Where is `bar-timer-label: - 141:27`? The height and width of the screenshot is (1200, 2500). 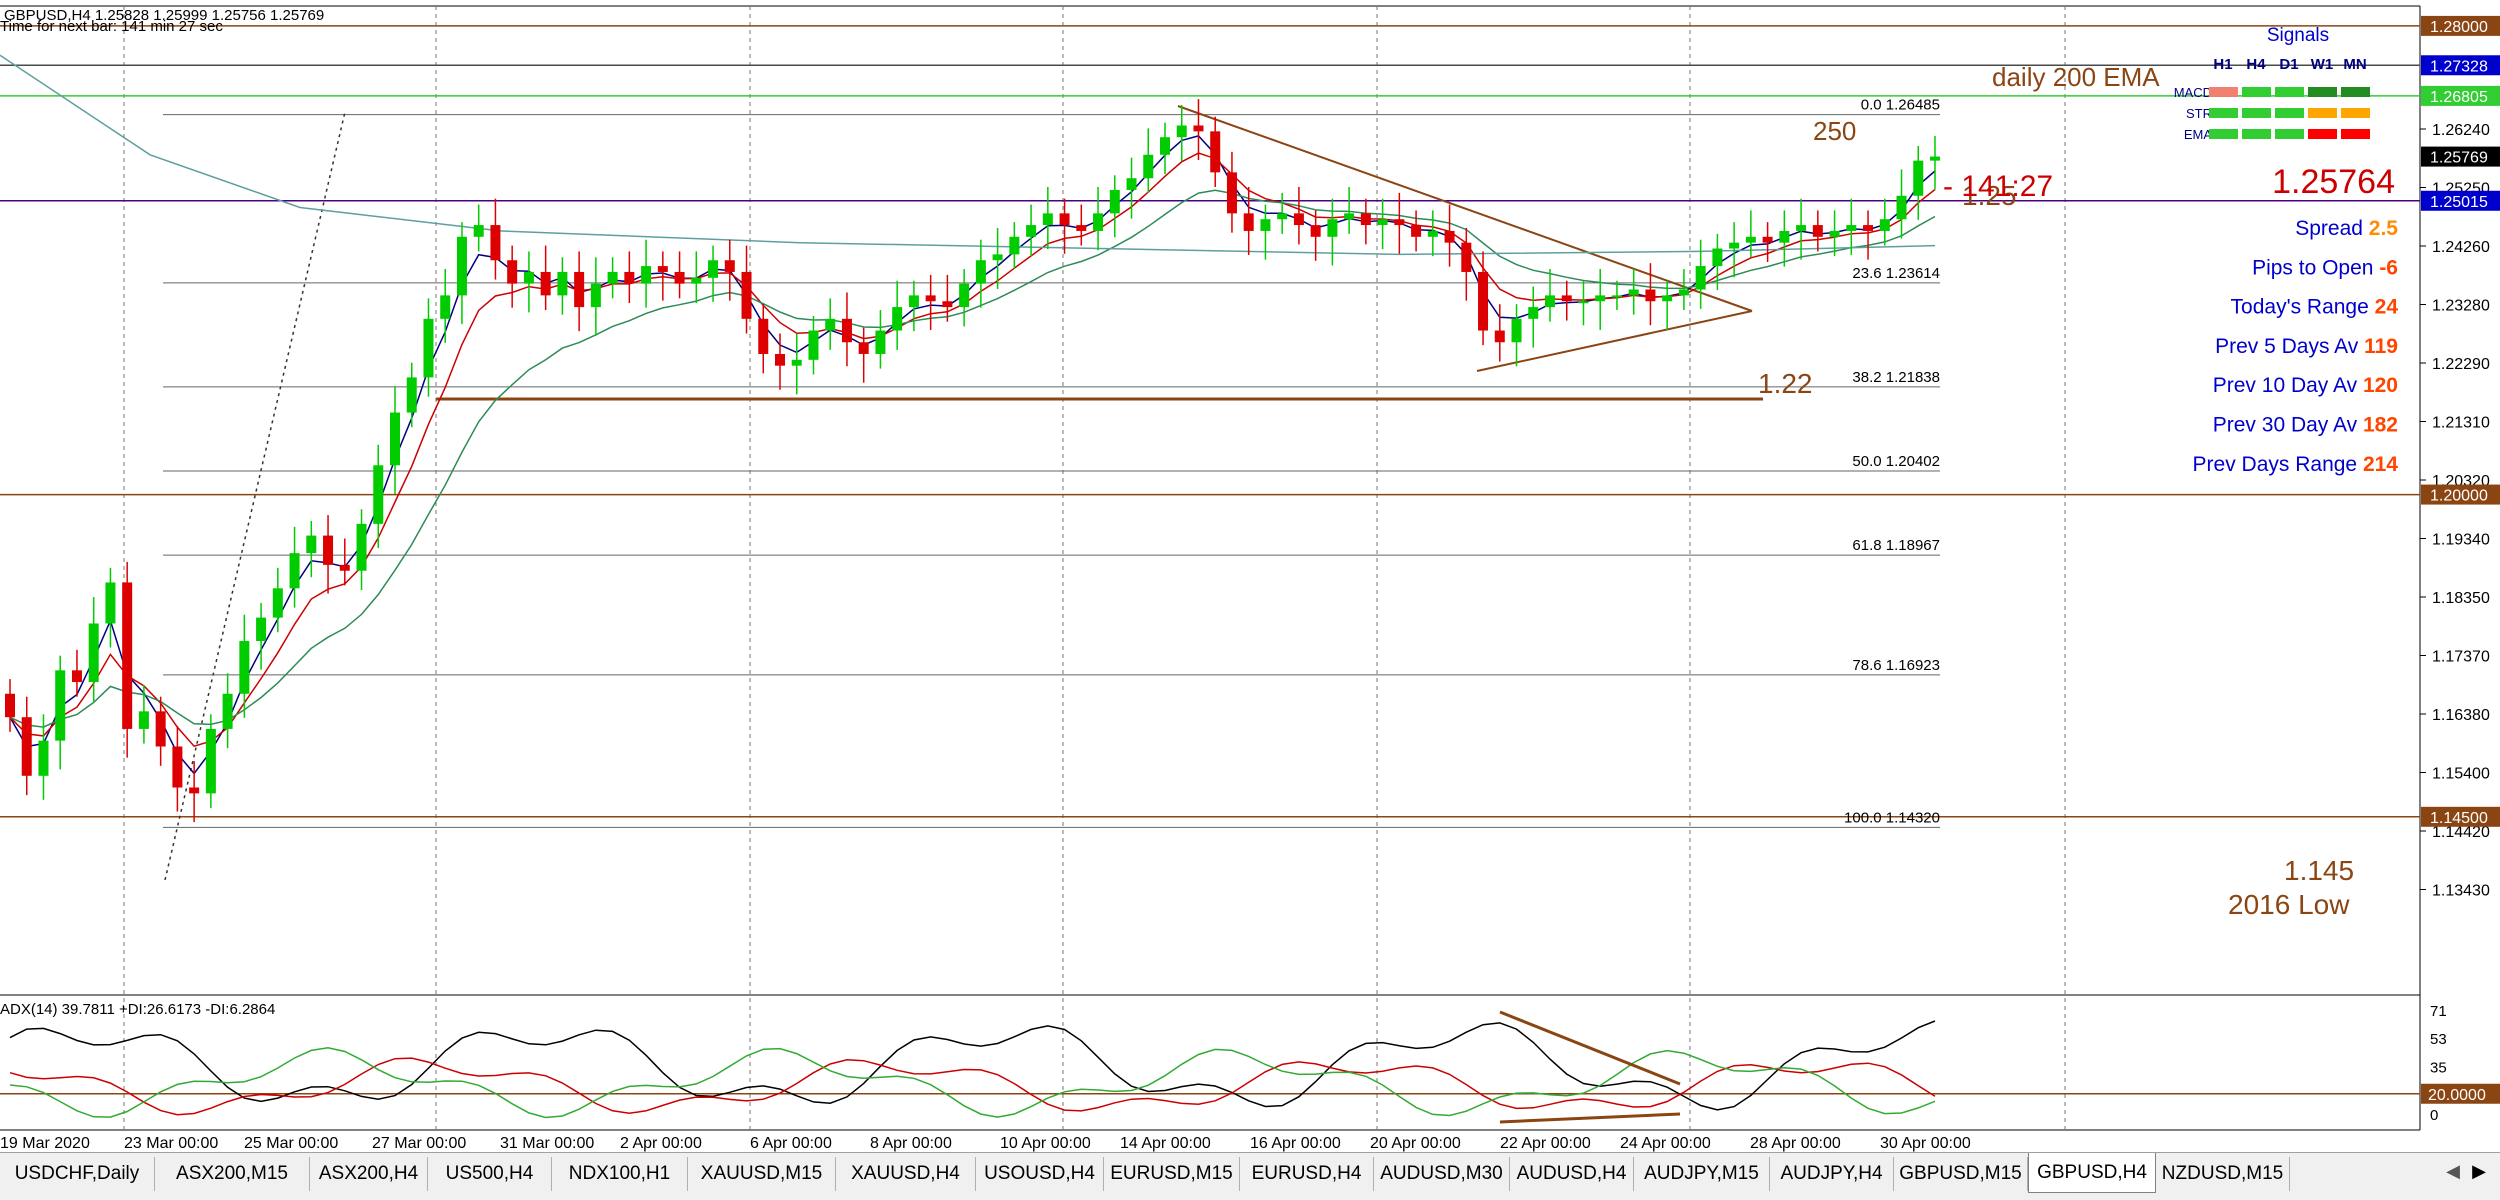
bar-timer-label: - 141:27 is located at coordinates (1998, 186).